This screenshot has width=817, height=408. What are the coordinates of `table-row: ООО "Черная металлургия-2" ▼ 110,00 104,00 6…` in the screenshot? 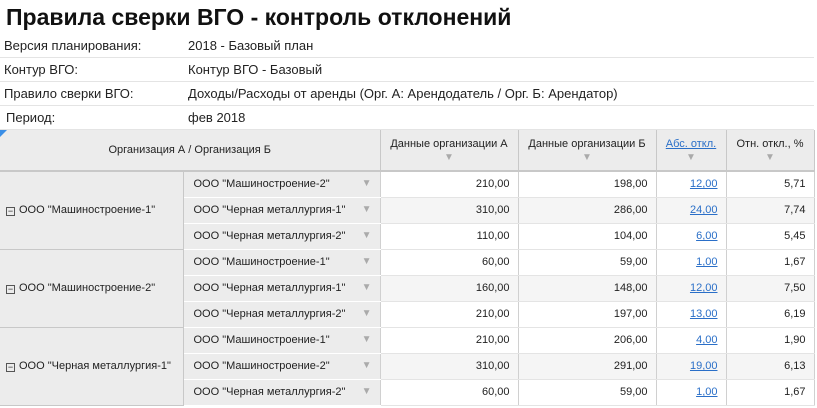 It's located at (407, 236).